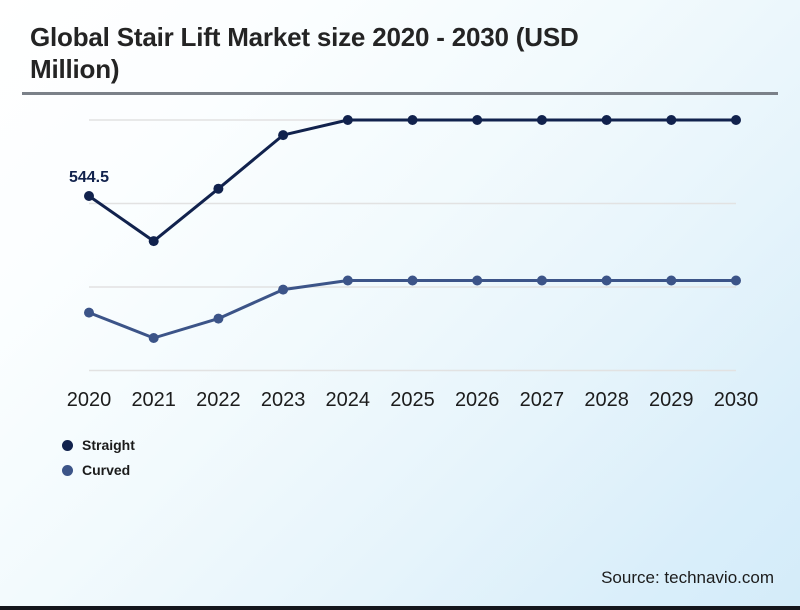 The image size is (800, 610). What do you see at coordinates (477, 120) in the screenshot?
I see `data-point-straight-2026` at bounding box center [477, 120].